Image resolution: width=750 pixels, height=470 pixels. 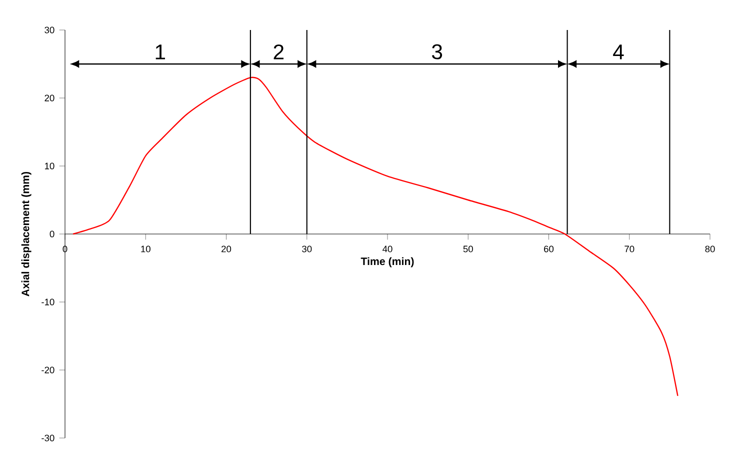 What do you see at coordinates (52, 234) in the screenshot?
I see `y-tick-label: 0` at bounding box center [52, 234].